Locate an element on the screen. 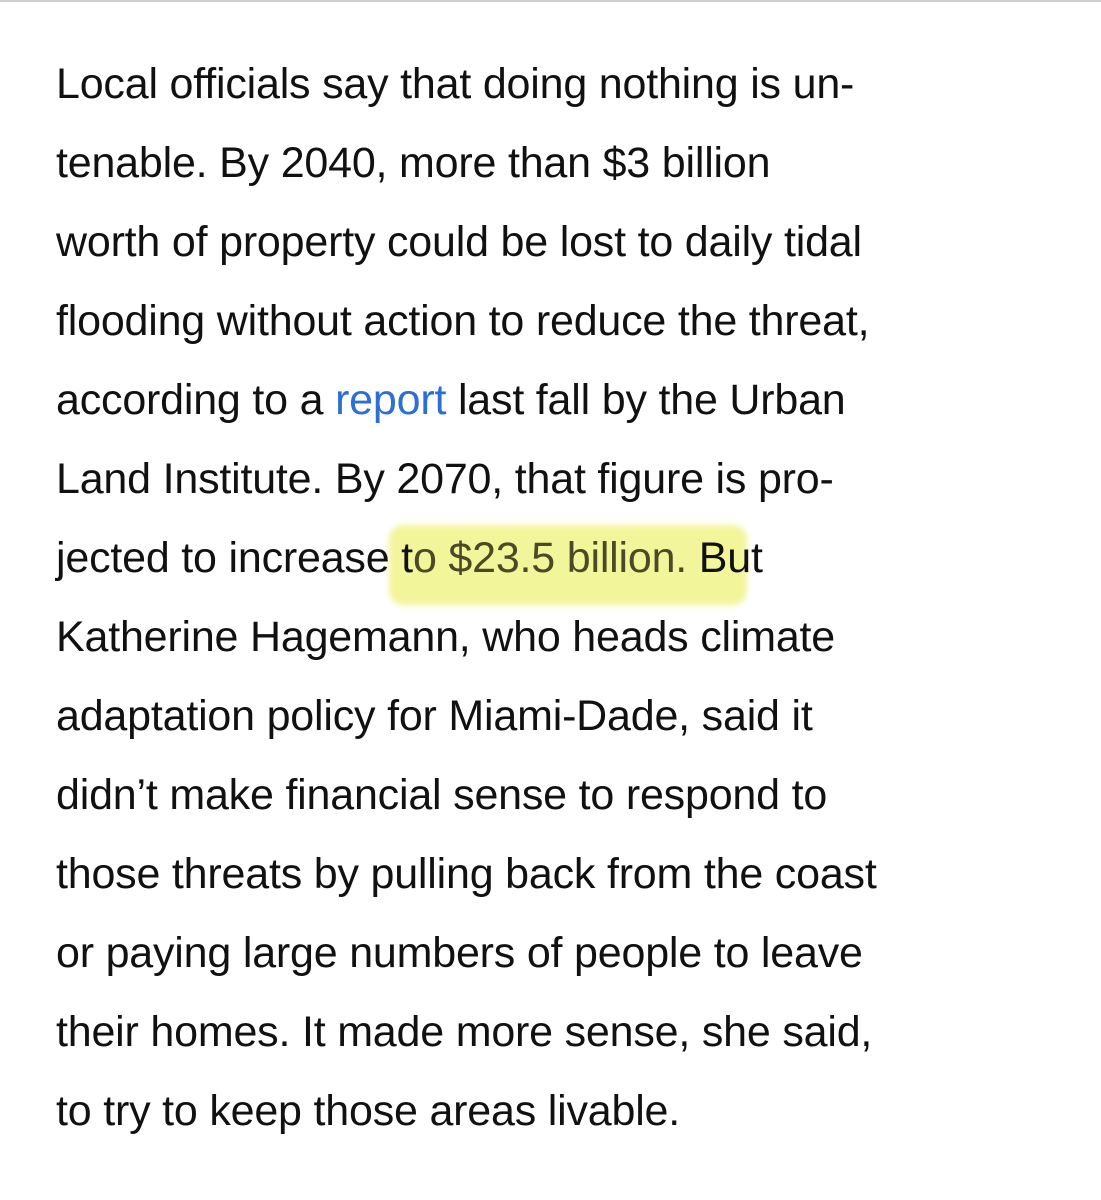  line-text: But is located at coordinates (725, 558).